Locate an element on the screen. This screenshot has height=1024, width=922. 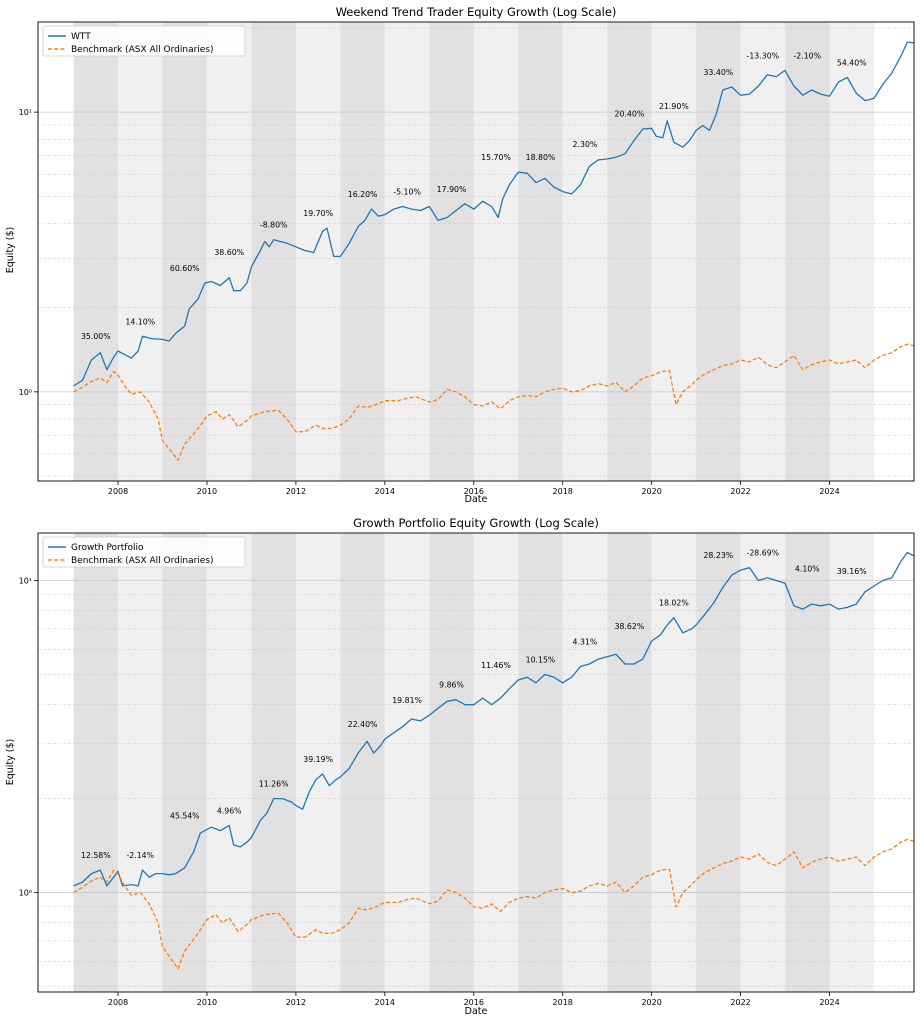
annual-return-label: 4.31% is located at coordinates (585, 642).